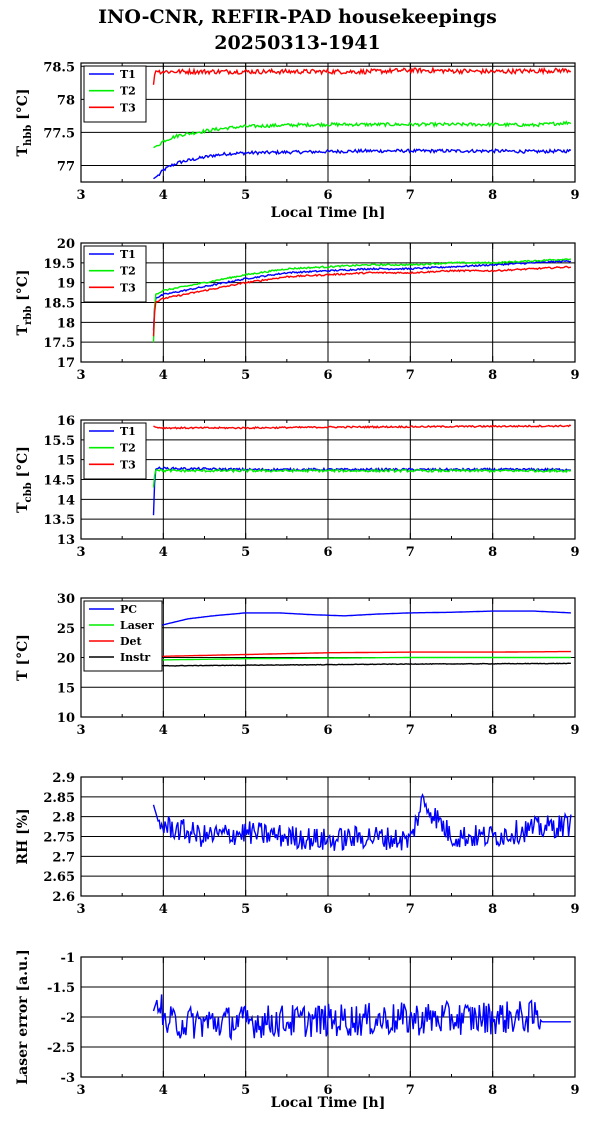 The image size is (595, 1134). What do you see at coordinates (24, 123) in the screenshot?
I see `y-axis-label: Thbb [°C]` at bounding box center [24, 123].